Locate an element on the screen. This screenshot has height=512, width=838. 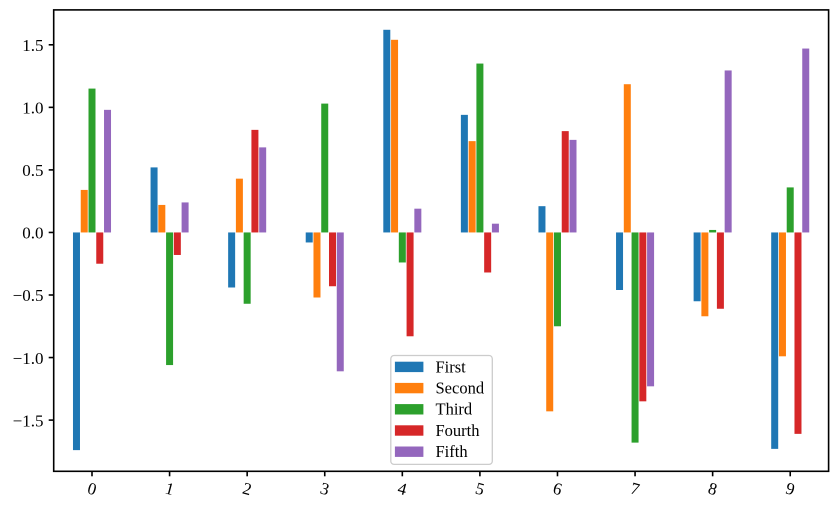
svg-text: Third is located at coordinates (454, 409).